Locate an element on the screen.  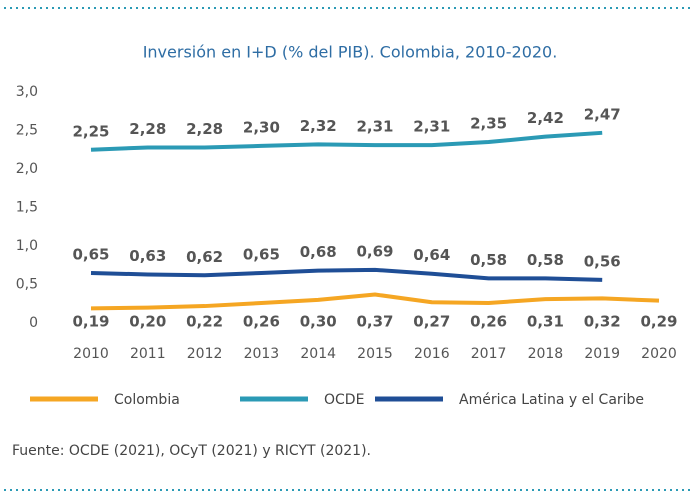
x-tick-label: 2019 is located at coordinates (602, 354).